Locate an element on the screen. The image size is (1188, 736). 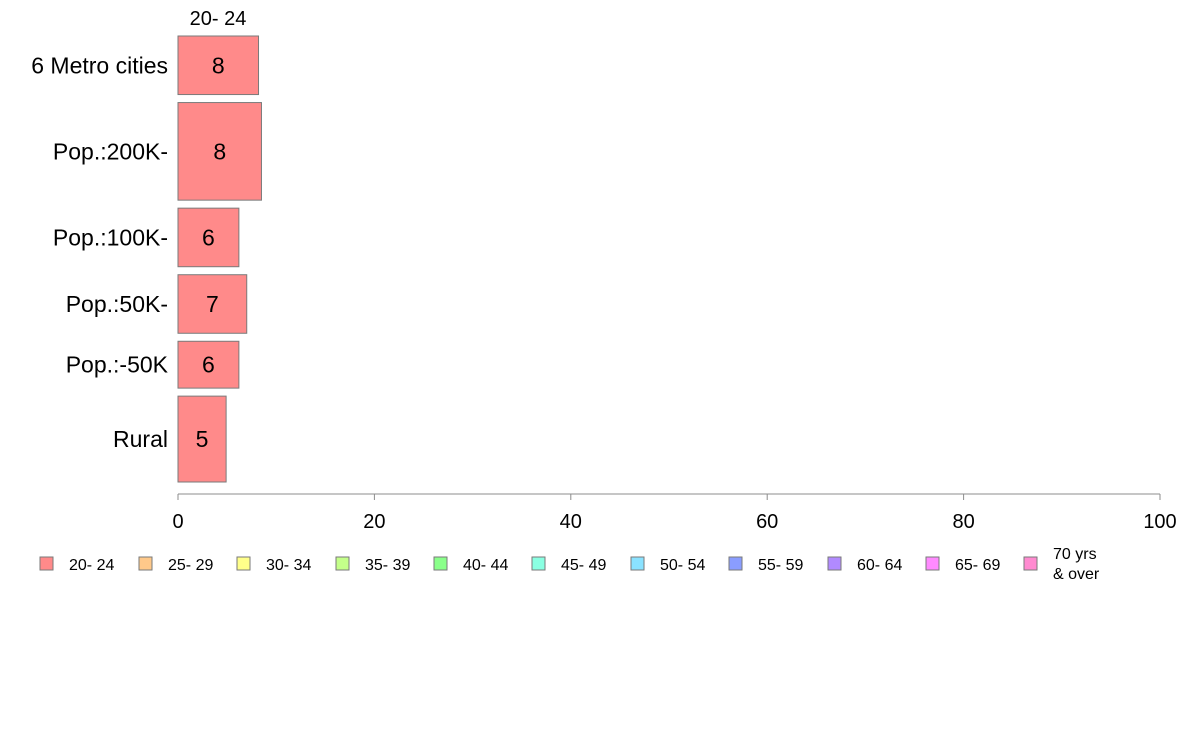
x-tick-label: 0 is located at coordinates (177, 522).